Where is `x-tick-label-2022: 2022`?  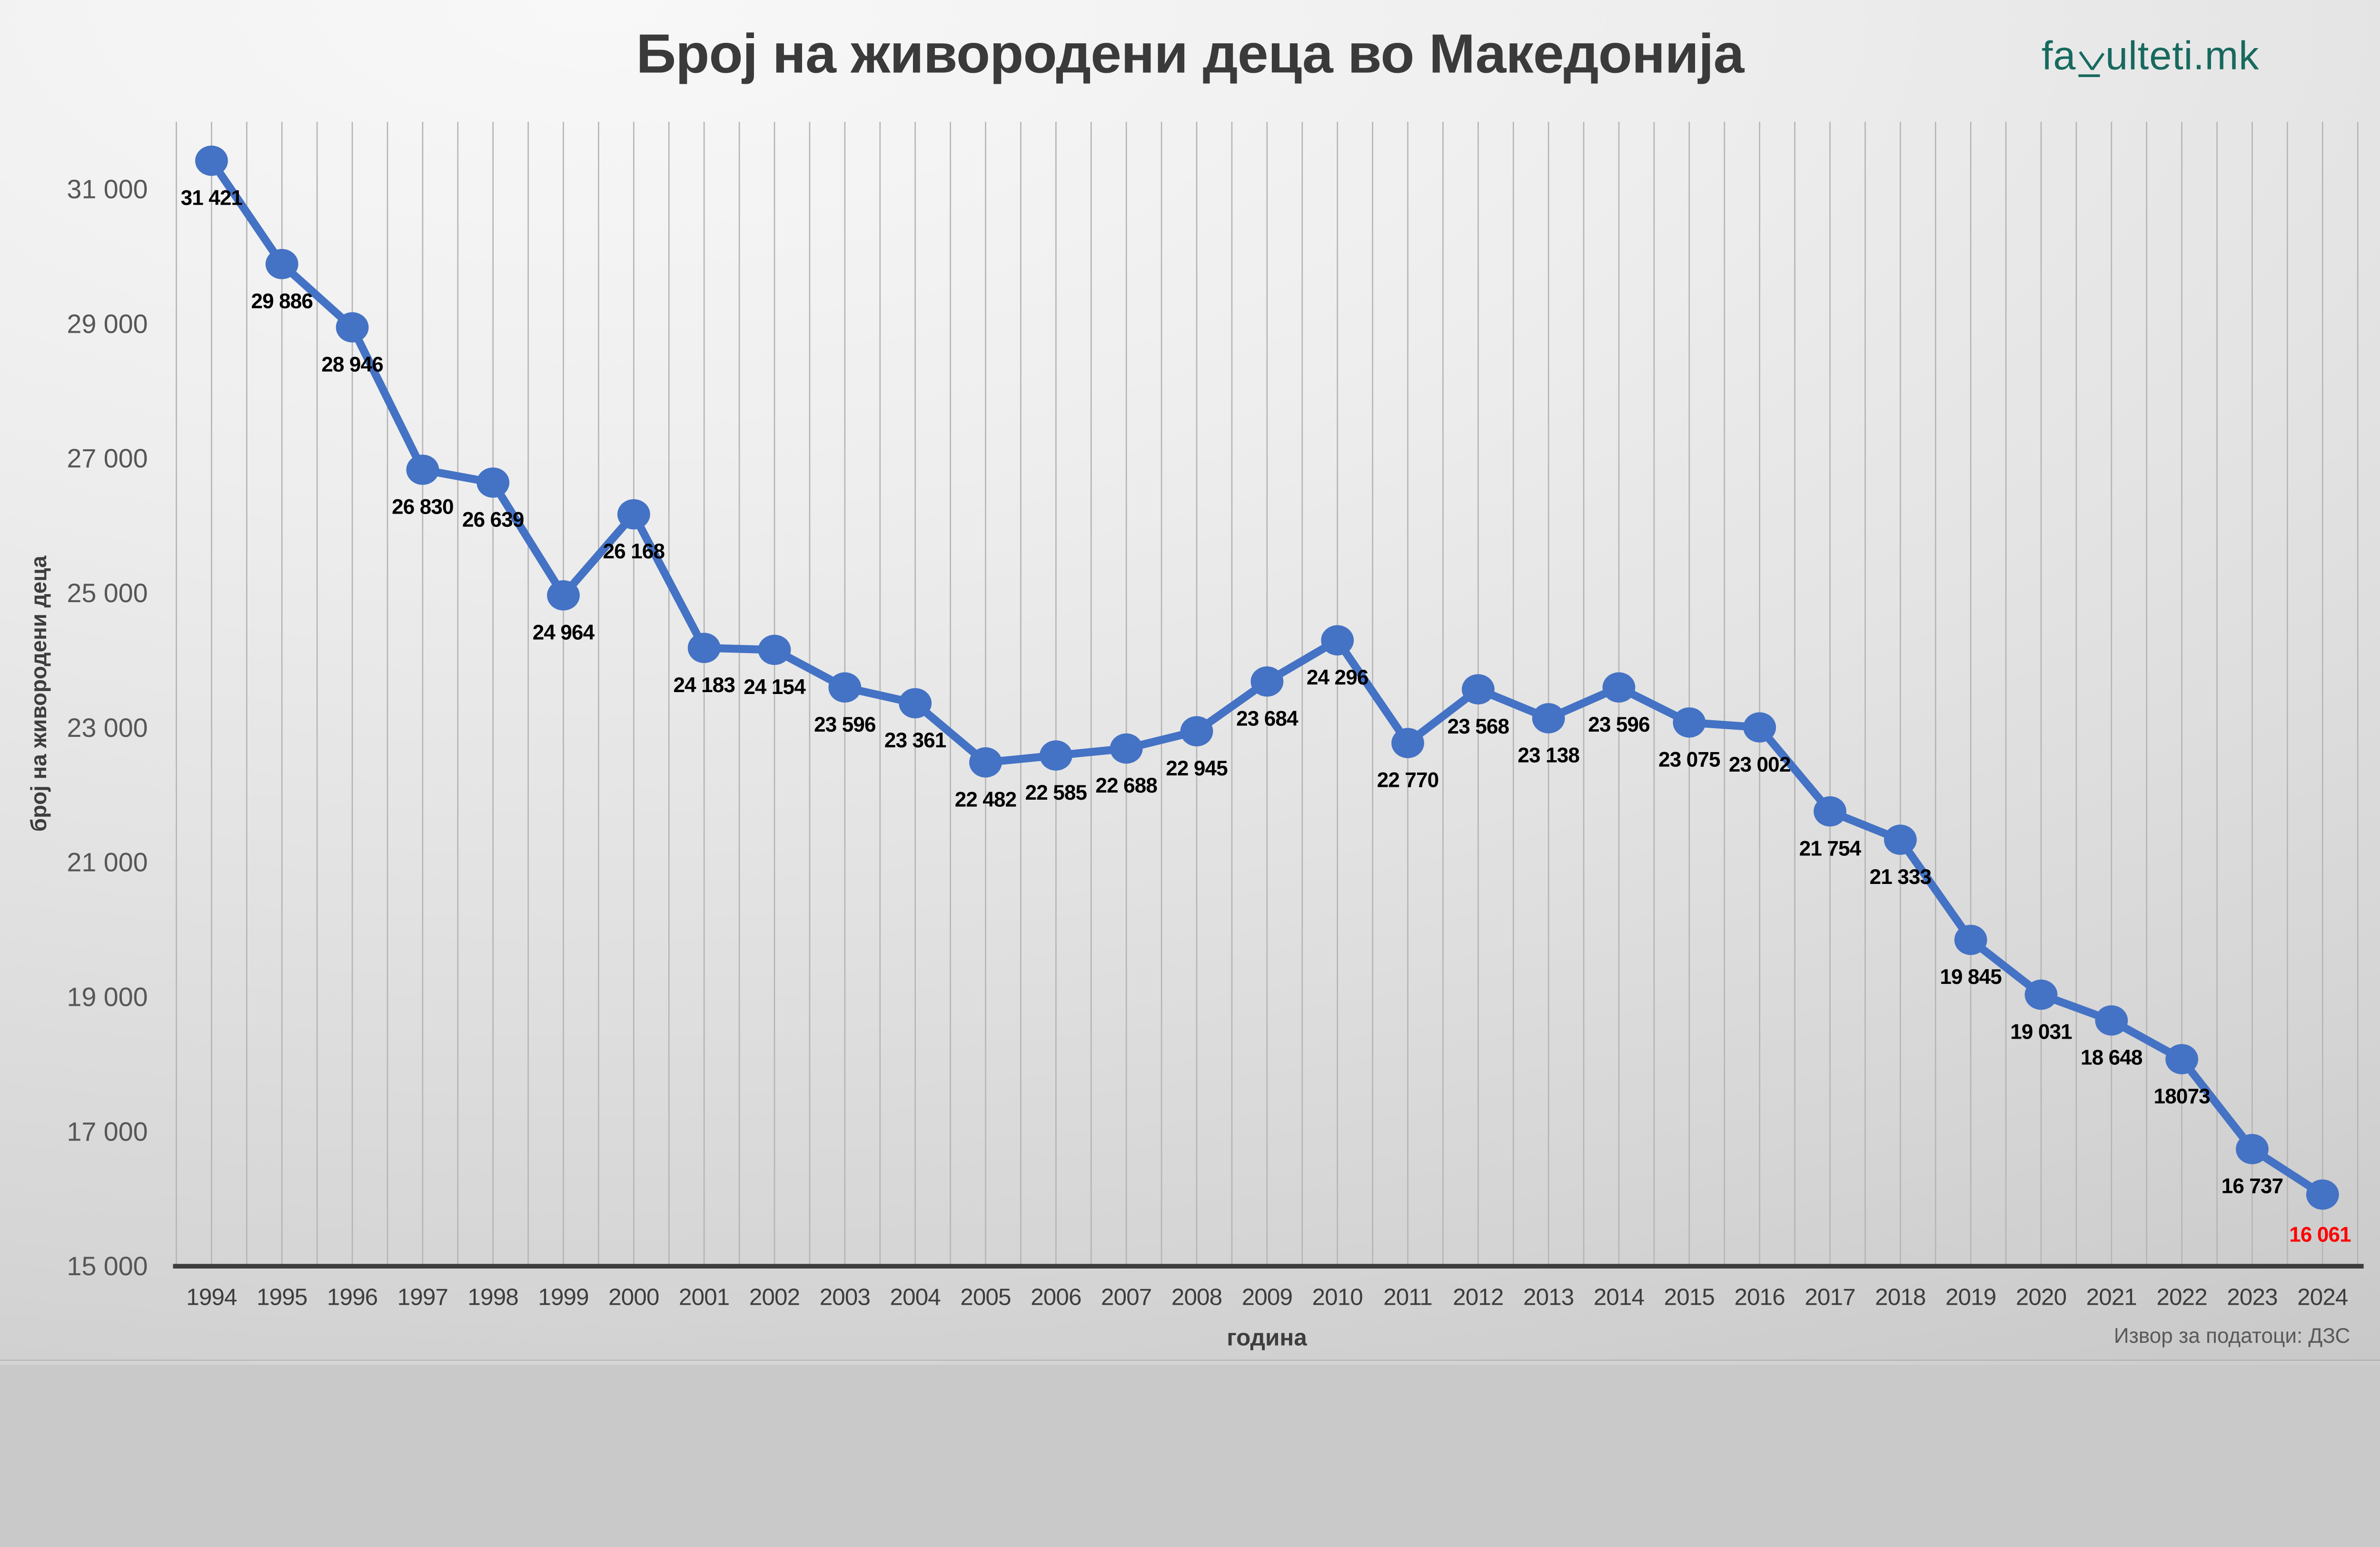
x-tick-label-2022: 2022 is located at coordinates (2181, 1297).